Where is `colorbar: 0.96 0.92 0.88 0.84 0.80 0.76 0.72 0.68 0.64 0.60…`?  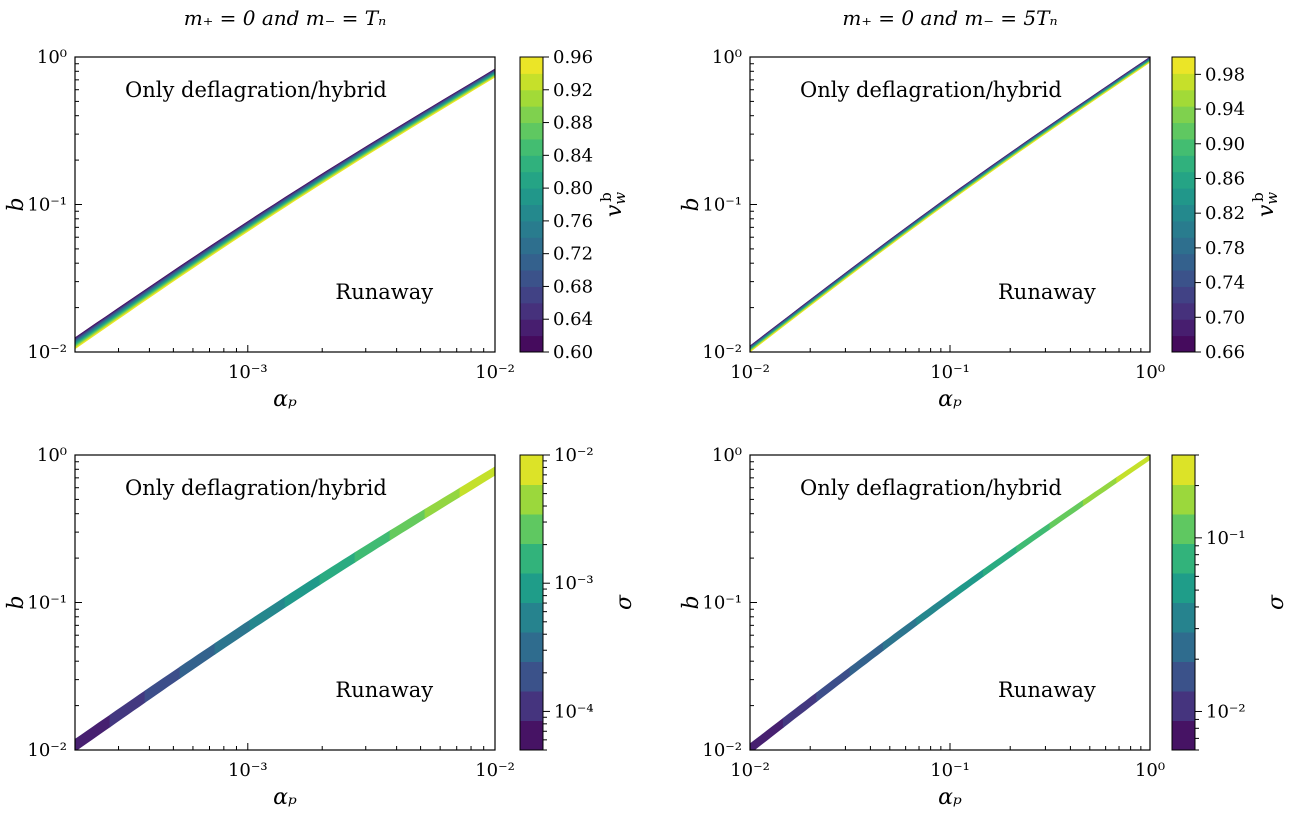
colorbar: 0.96 0.92 0.88 0.84 0.80 0.76 0.72 0.68 0.64 0.60… is located at coordinates (574, 205).